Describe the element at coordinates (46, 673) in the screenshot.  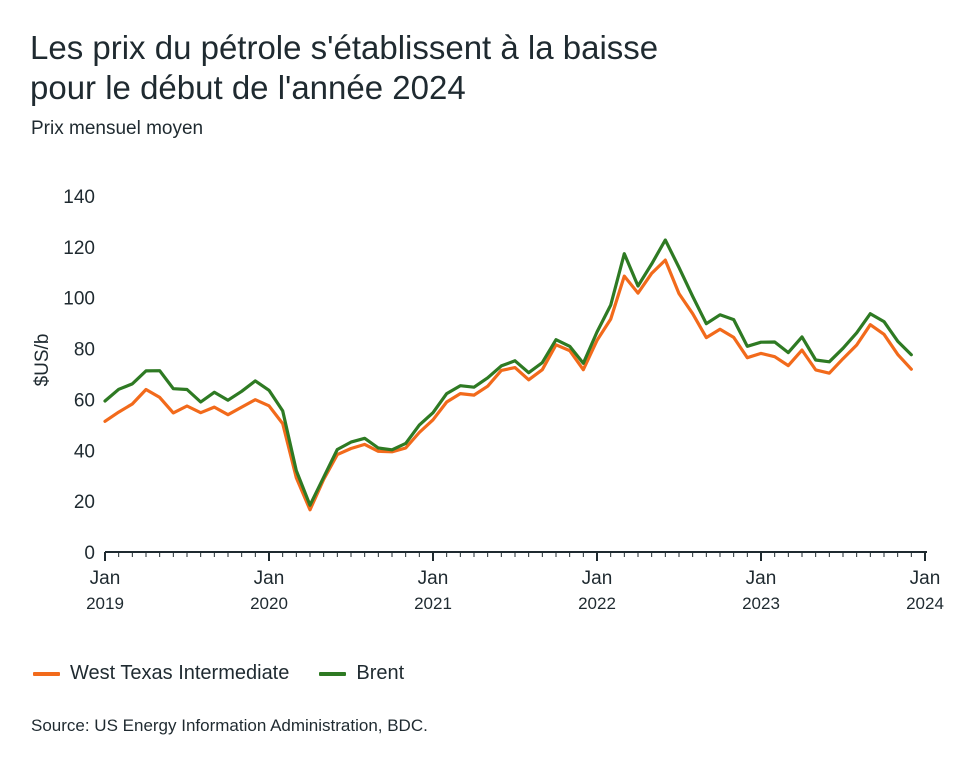
I see `legend-swatch-wti` at that location.